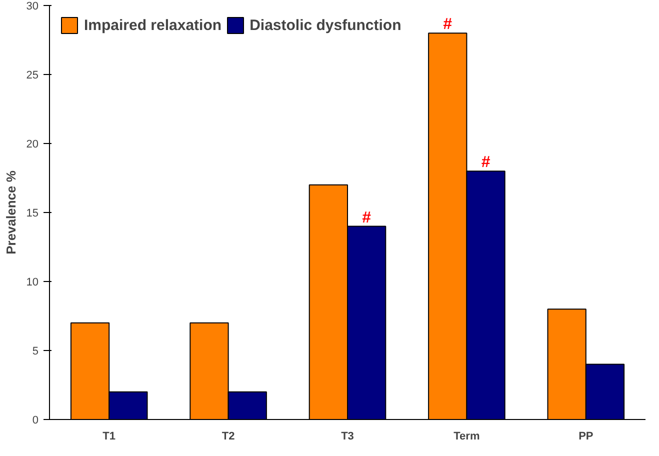 The height and width of the screenshot is (456, 659). Describe the element at coordinates (109, 436) in the screenshot. I see `x-tick-label: T1` at that location.